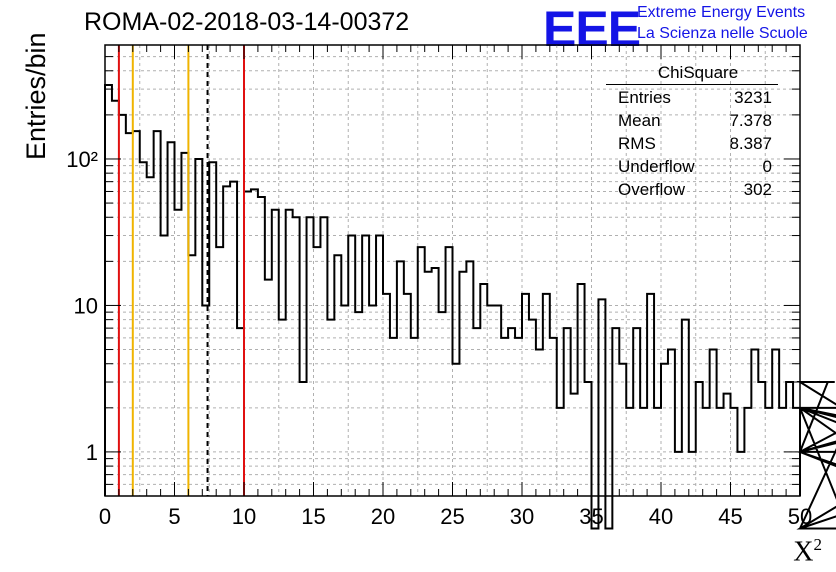 The image size is (836, 572). What do you see at coordinates (730, 516) in the screenshot?
I see `x-tick-label: 45` at bounding box center [730, 516].